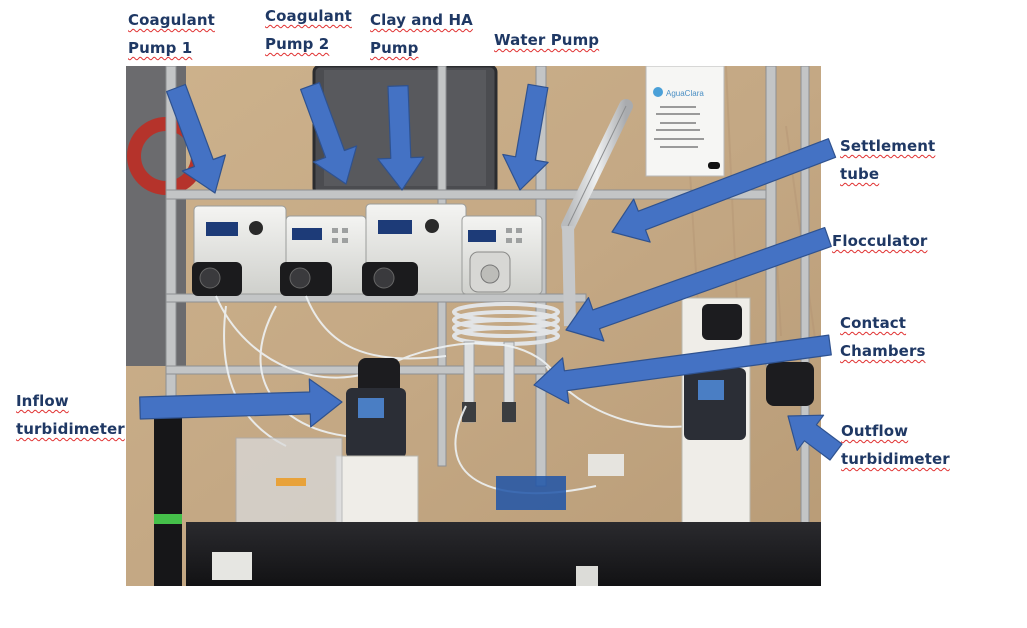 The image size is (1027, 628). What do you see at coordinates (308, 30) in the screenshot?
I see `label-coagulant-pump-2: Coagulant Pump 2` at bounding box center [308, 30].